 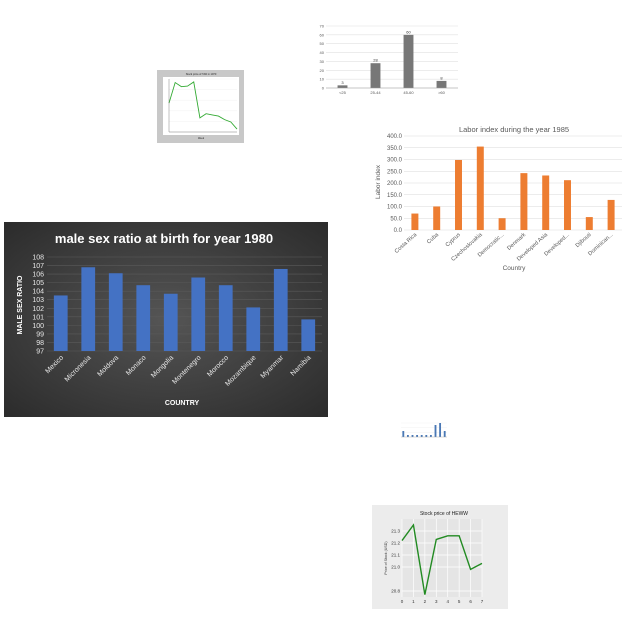 What do you see at coordinates (201, 138) in the screenshot?
I see `x-axis-label: Week` at bounding box center [201, 138].